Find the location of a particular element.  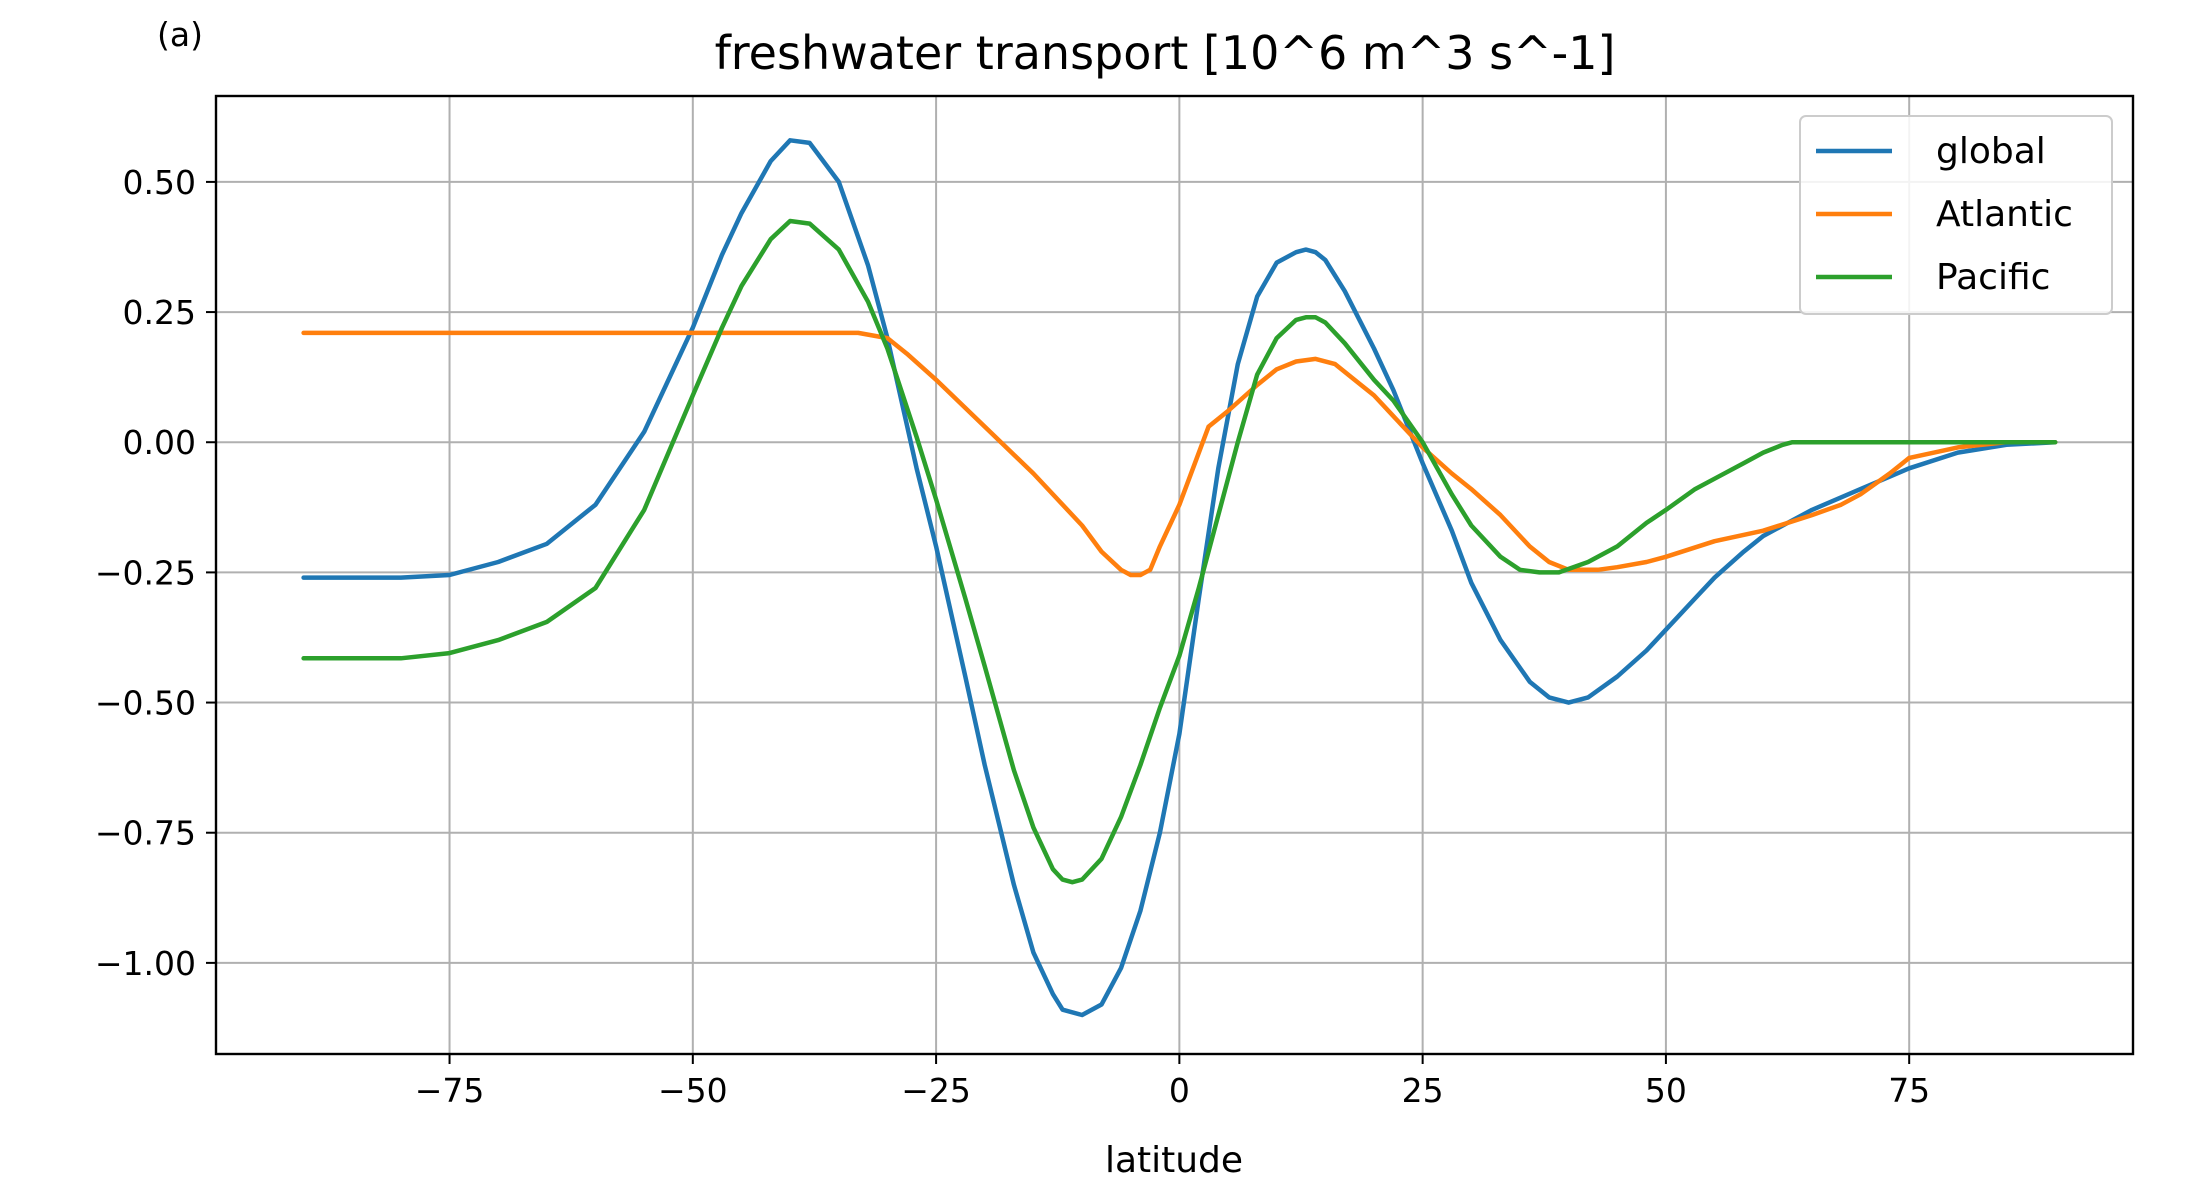

y-tick-label: 0.00 is located at coordinates (159, 442).